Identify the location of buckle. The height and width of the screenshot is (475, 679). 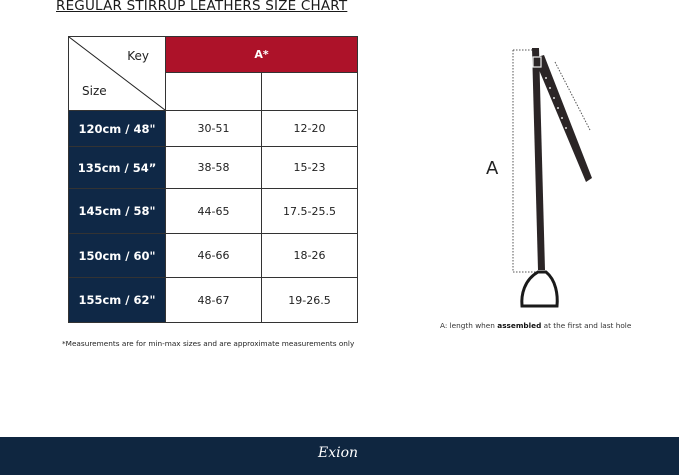
(537, 62).